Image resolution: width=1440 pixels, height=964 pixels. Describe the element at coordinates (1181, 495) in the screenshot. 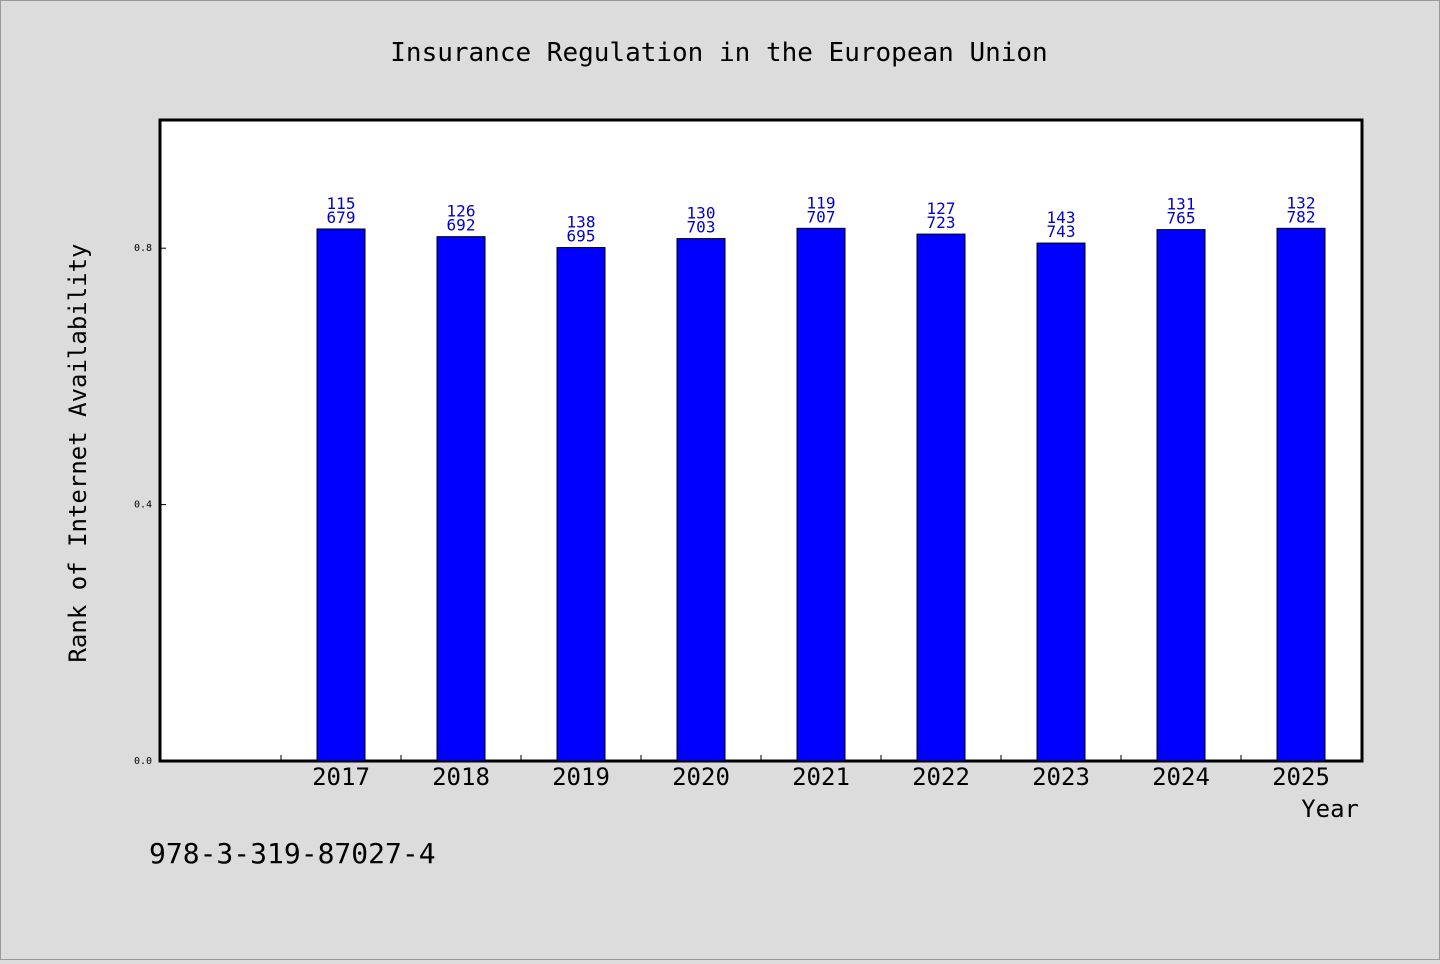

I see `bar-2024` at that location.